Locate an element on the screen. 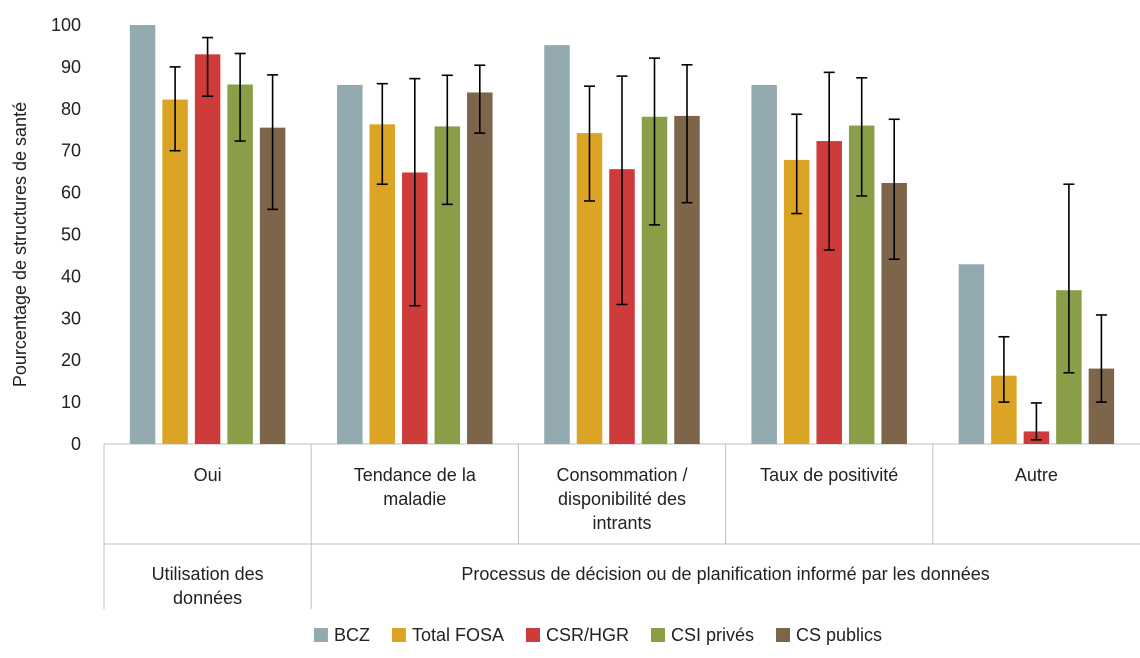 The height and width of the screenshot is (658, 1140). legend: BCZ Total FOSA CSR/HGR CSI privés CS publics is located at coordinates (597, 635).